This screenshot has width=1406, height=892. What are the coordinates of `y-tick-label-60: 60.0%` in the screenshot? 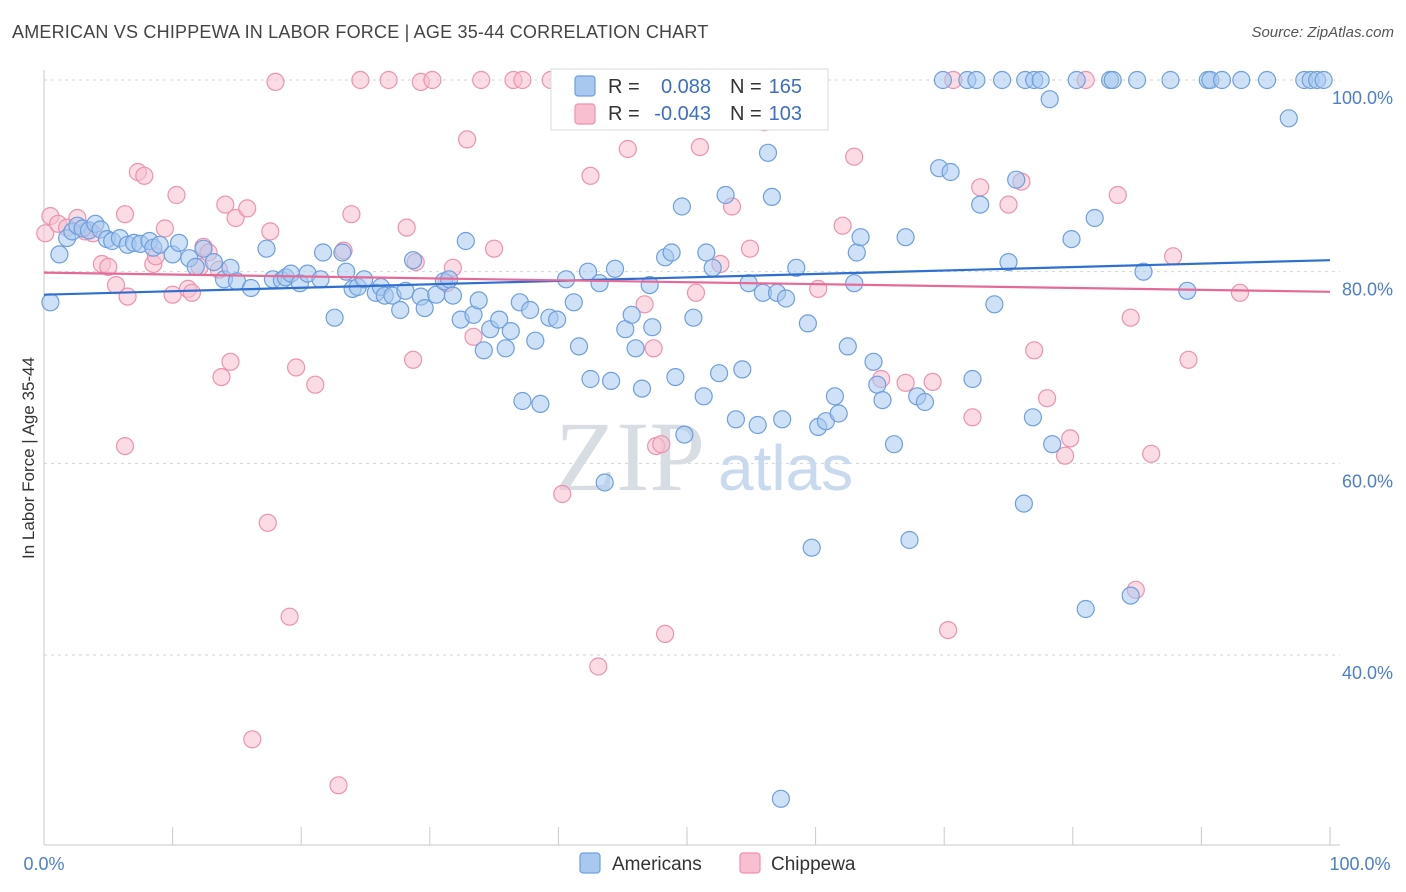 It's located at (1367, 481).